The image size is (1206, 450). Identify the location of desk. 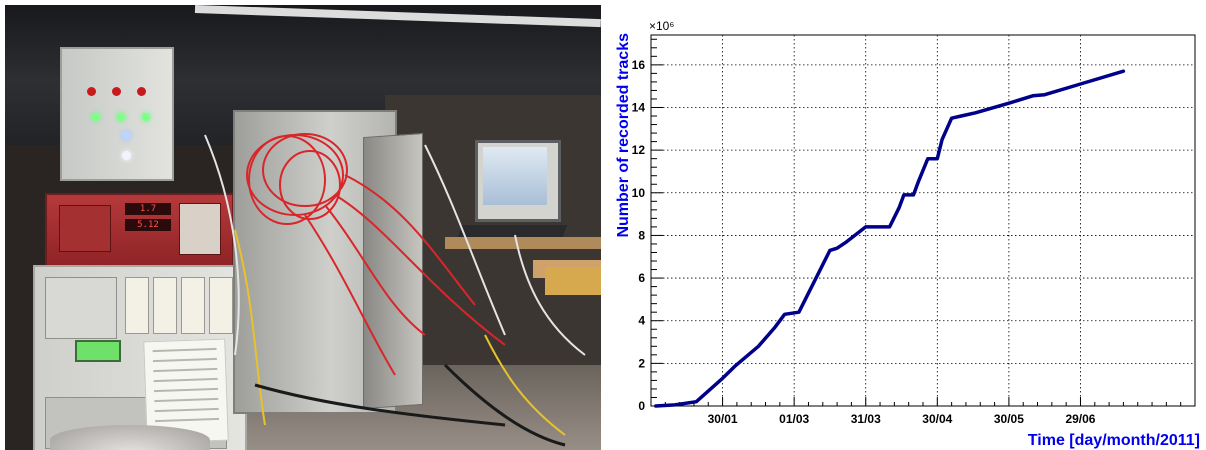
(523, 243).